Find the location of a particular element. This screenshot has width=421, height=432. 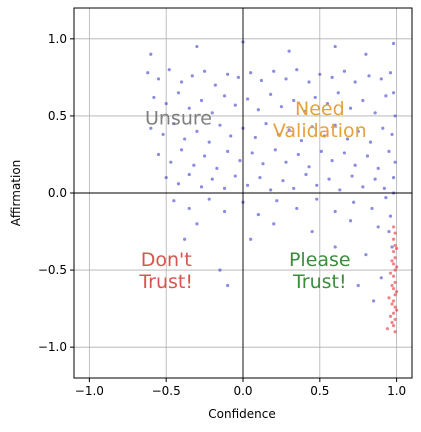

y-tick-label: −0.5 is located at coordinates (52, 270).